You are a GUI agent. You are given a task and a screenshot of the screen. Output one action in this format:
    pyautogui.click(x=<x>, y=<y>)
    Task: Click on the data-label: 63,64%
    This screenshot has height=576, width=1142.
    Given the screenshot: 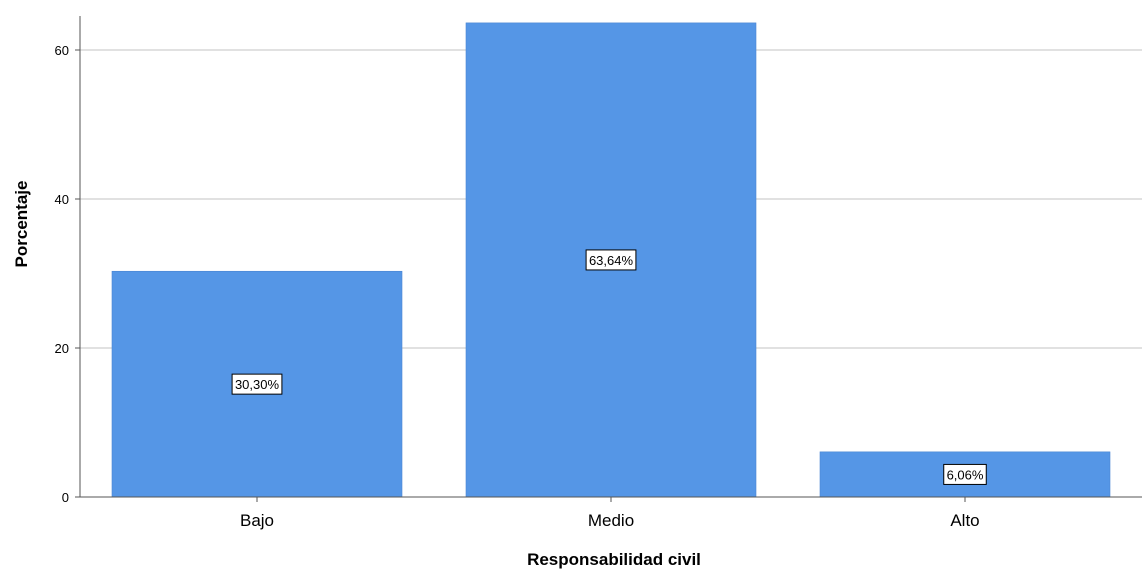 What is the action you would take?
    pyautogui.click(x=611, y=260)
    